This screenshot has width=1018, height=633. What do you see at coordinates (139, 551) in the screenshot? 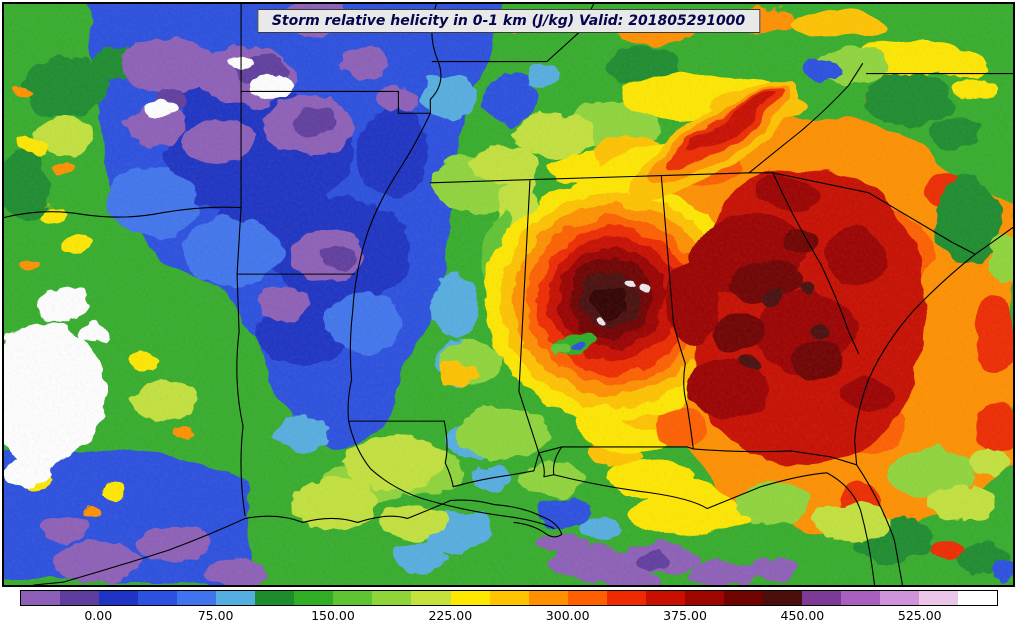
I see `coast-texas` at bounding box center [139, 551].